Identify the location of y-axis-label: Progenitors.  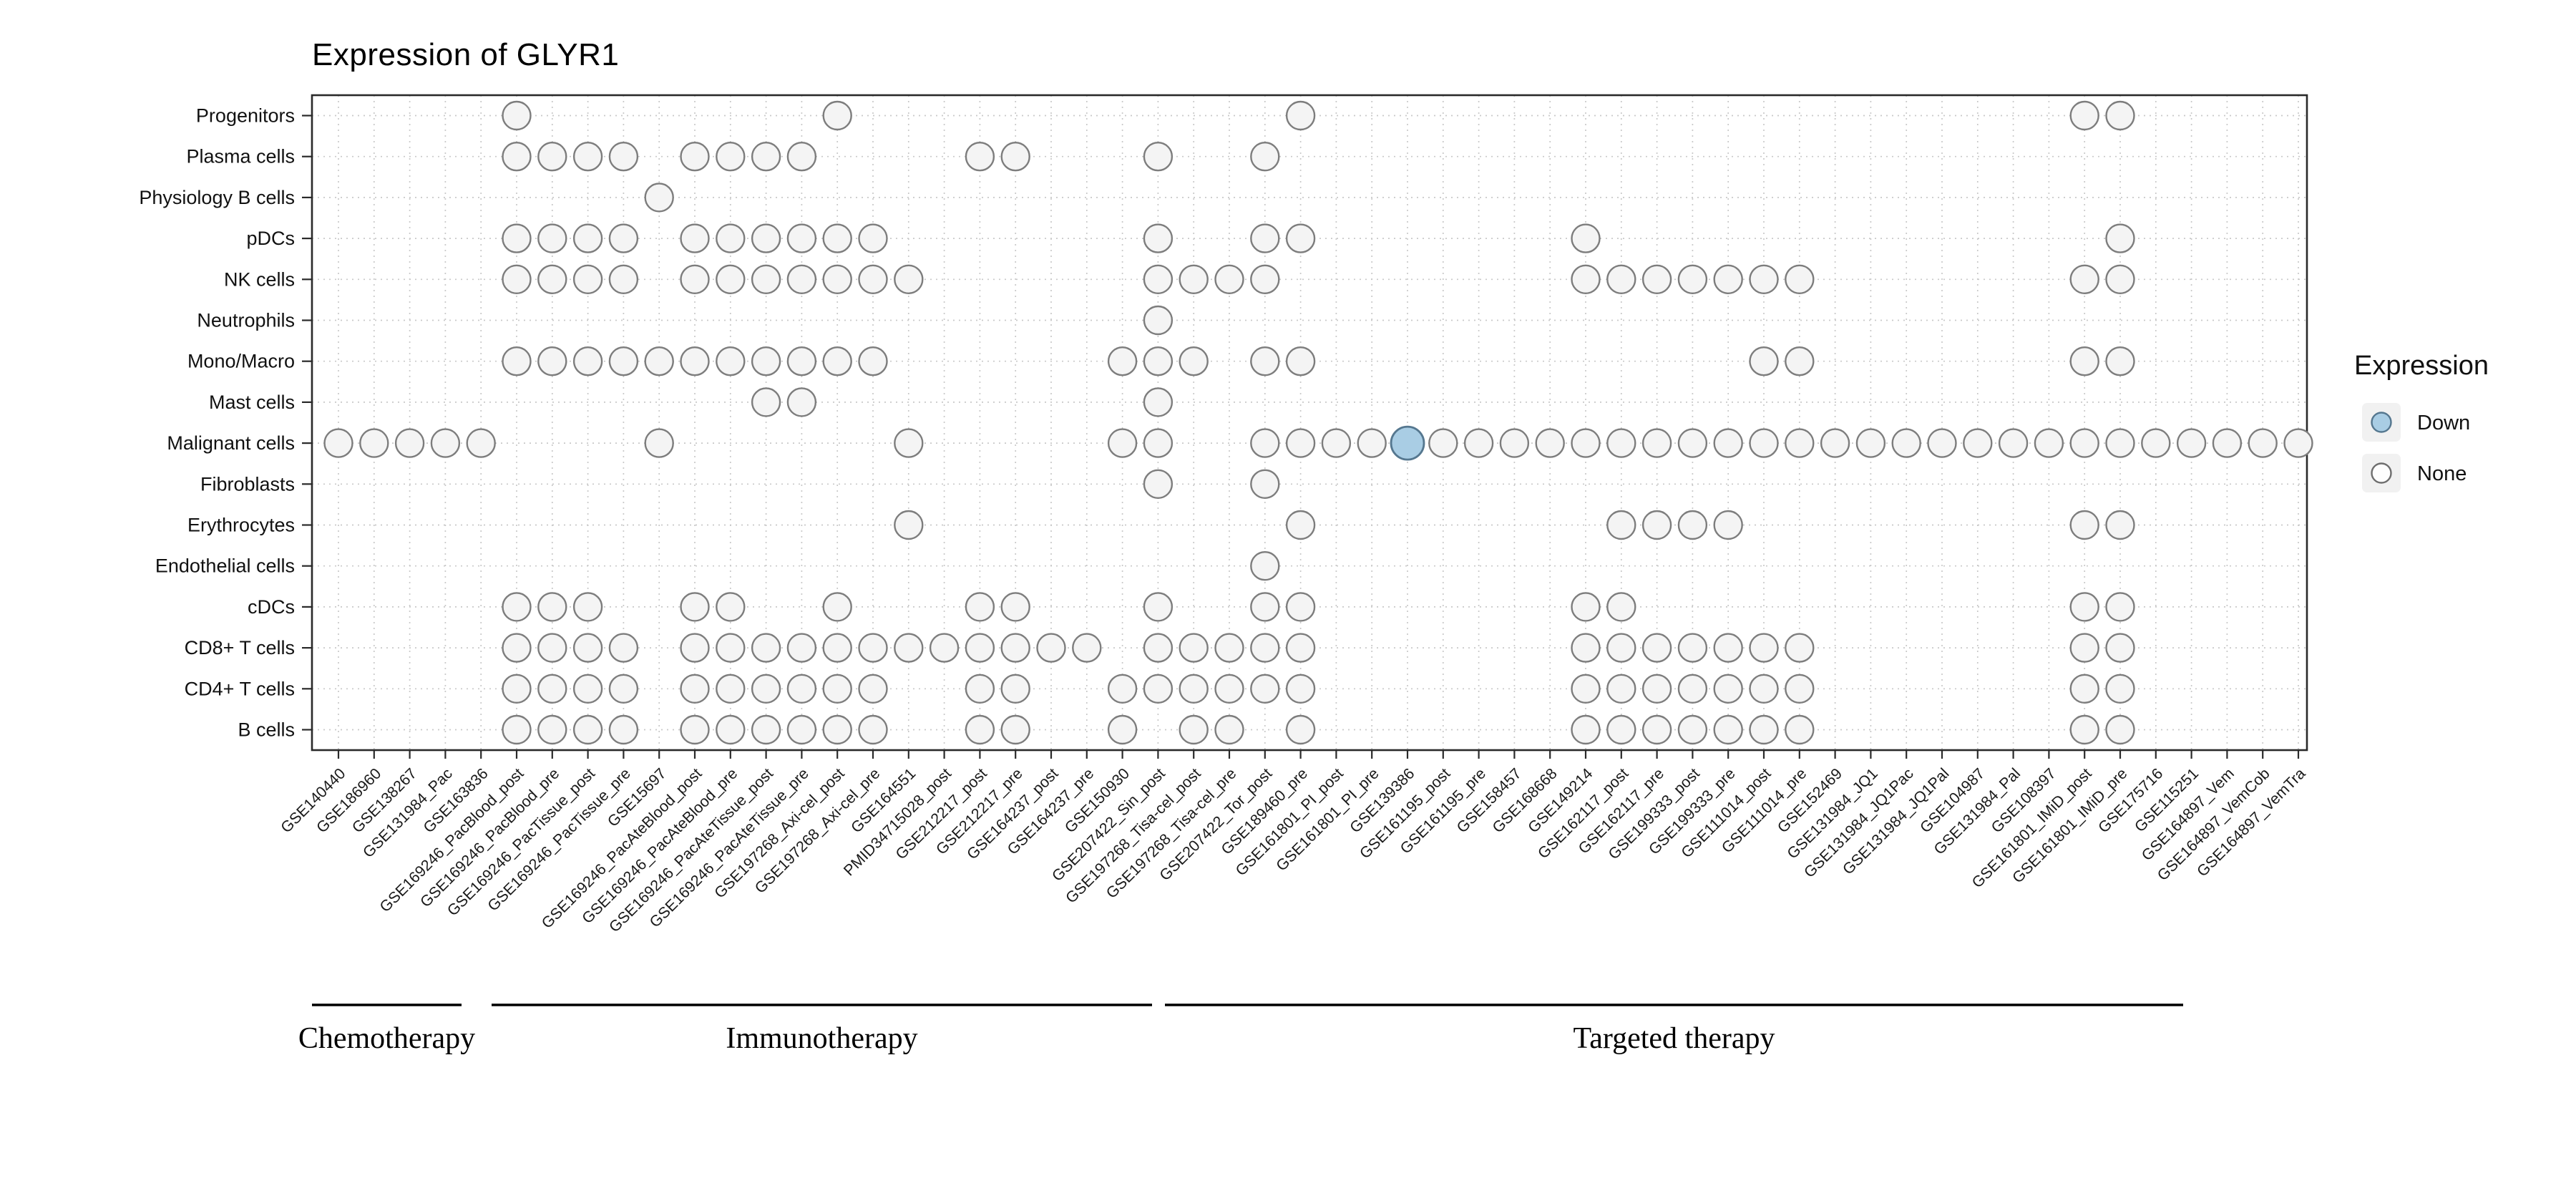
(245, 116).